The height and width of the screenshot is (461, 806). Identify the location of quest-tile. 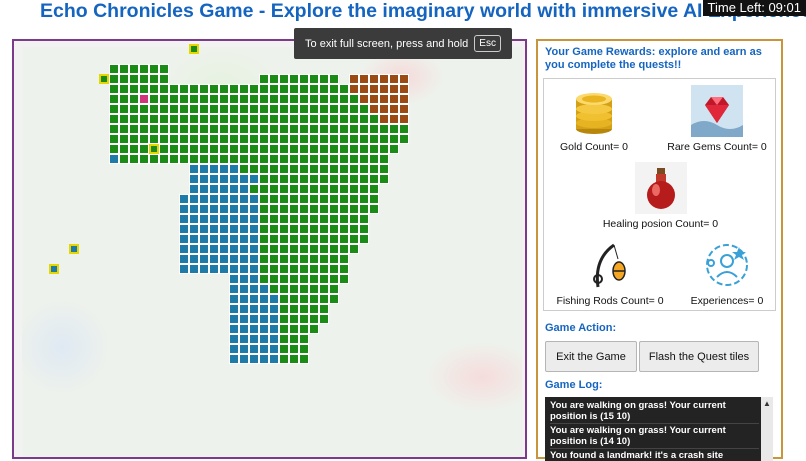
(74, 249).